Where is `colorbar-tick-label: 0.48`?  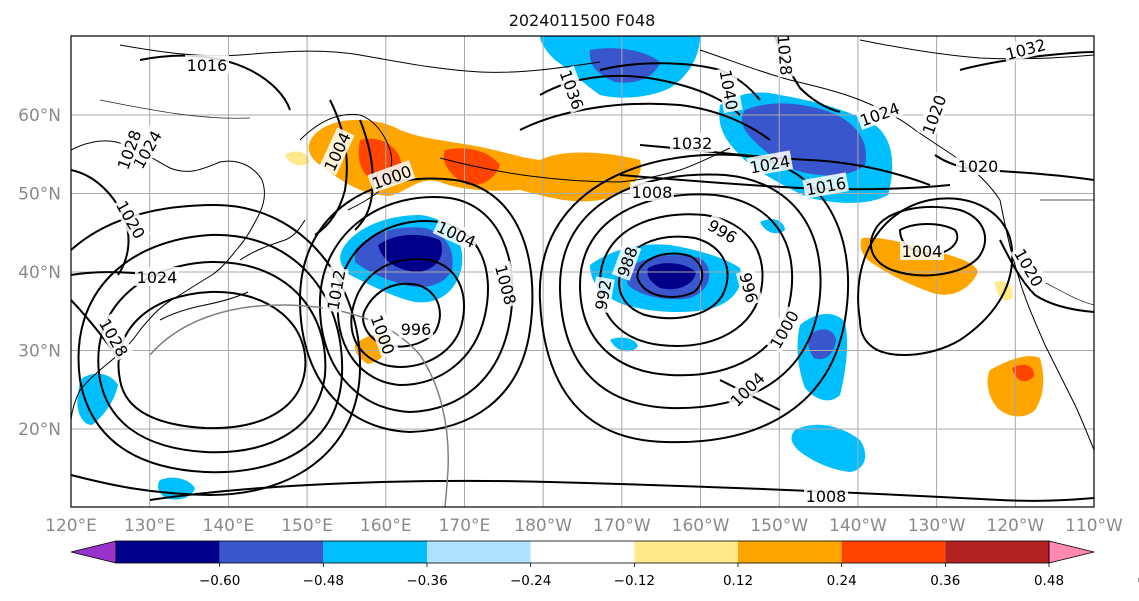
colorbar-tick-label: 0.48 is located at coordinates (1049, 581).